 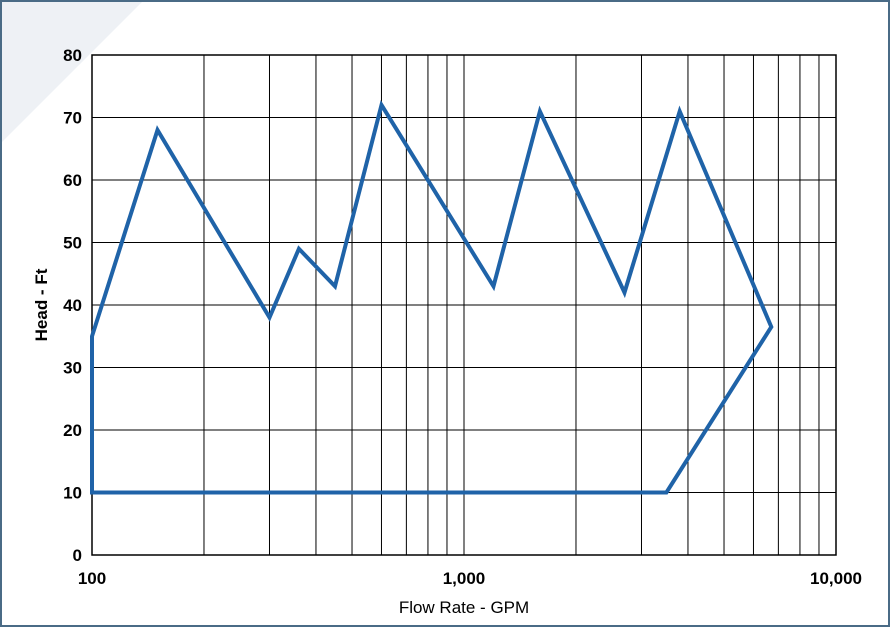 What do you see at coordinates (72, 243) in the screenshot?
I see `y-tick-label: 50` at bounding box center [72, 243].